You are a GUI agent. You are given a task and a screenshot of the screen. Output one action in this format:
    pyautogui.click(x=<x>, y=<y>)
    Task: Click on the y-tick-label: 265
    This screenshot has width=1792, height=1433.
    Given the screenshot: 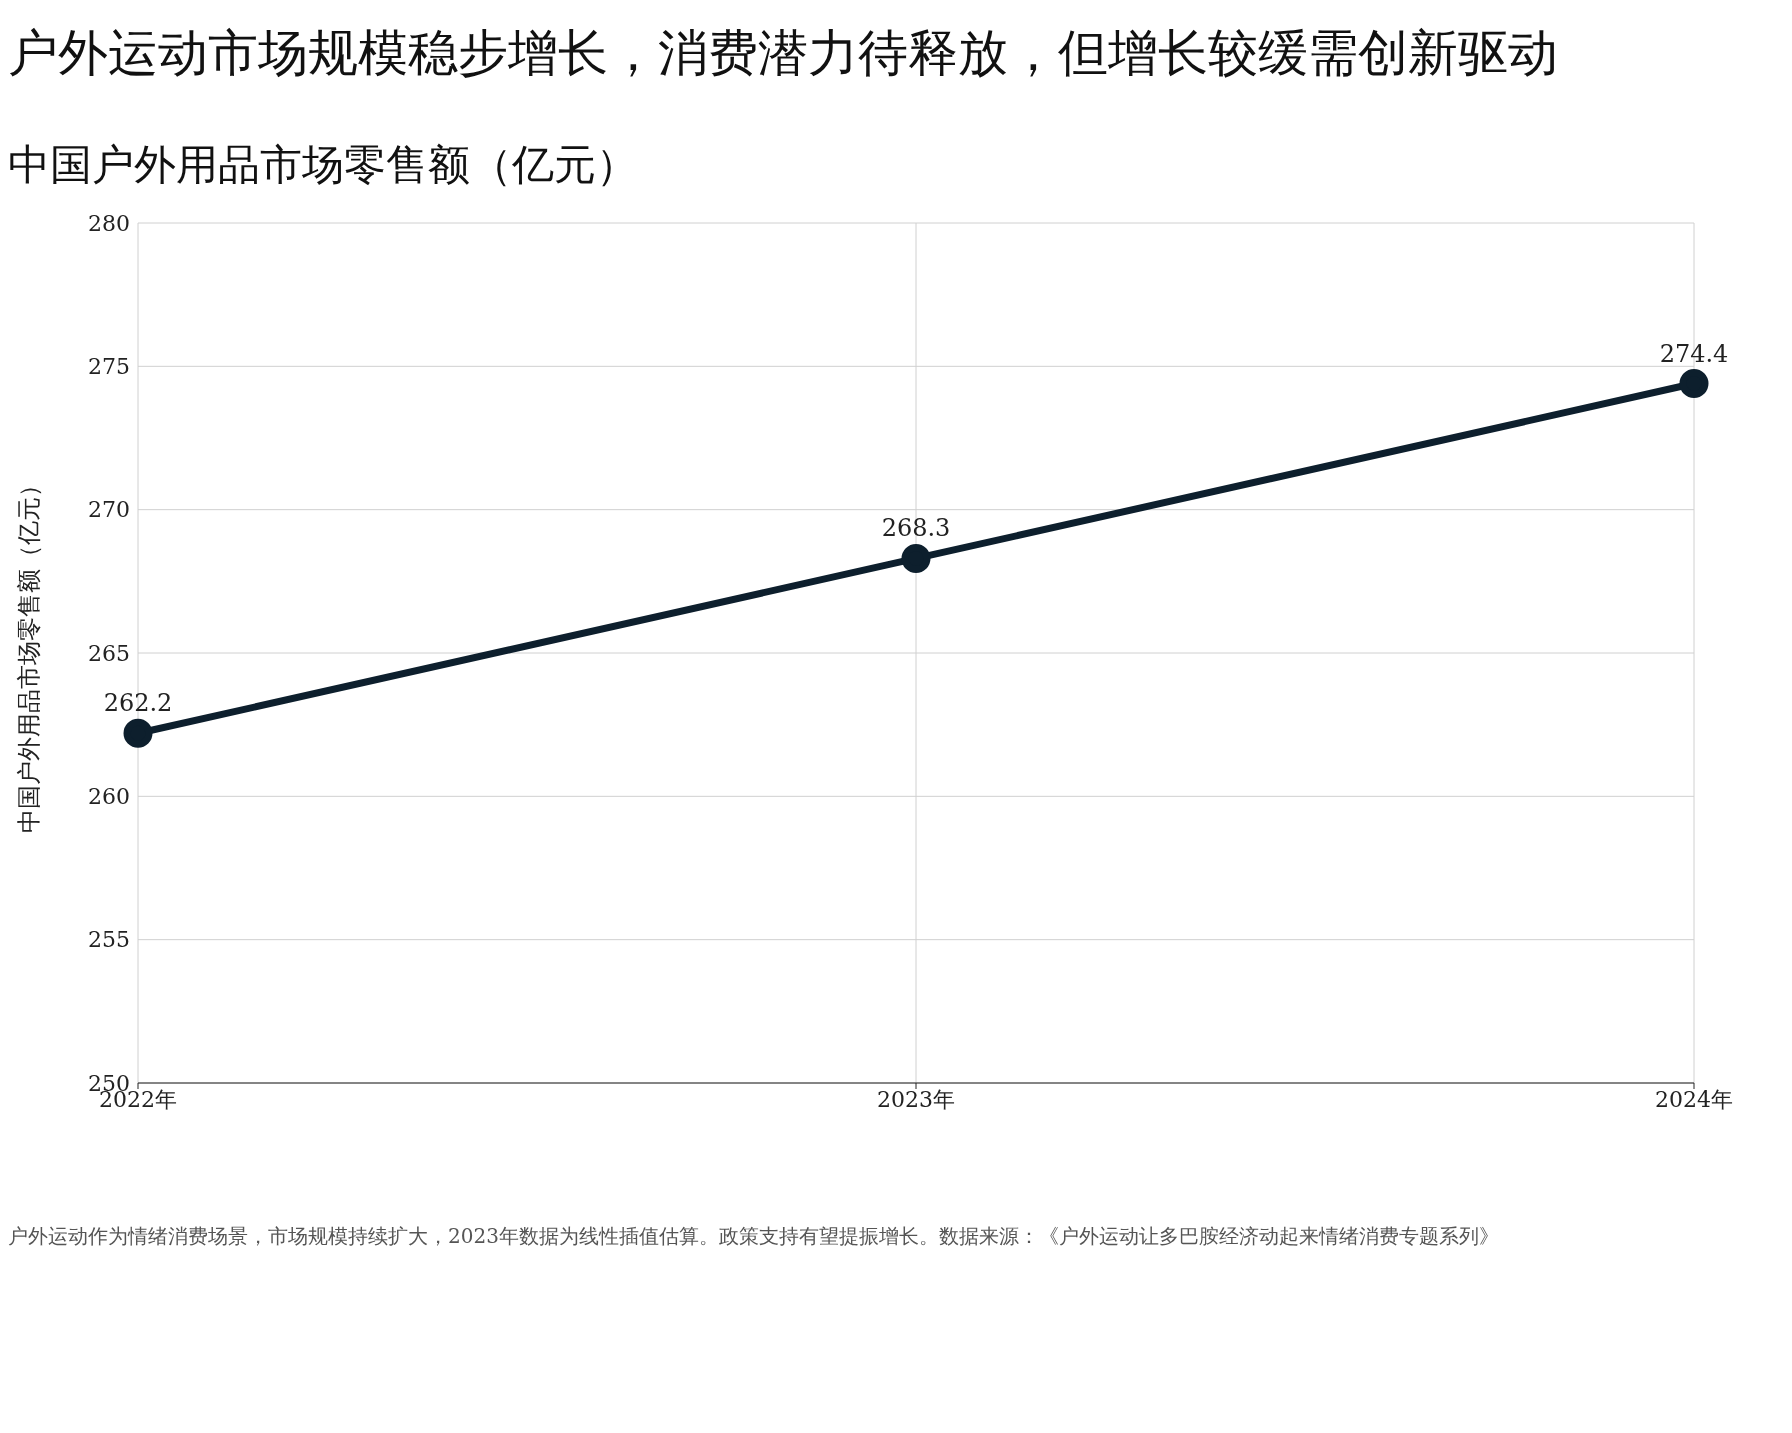 What is the action you would take?
    pyautogui.click(x=109, y=653)
    